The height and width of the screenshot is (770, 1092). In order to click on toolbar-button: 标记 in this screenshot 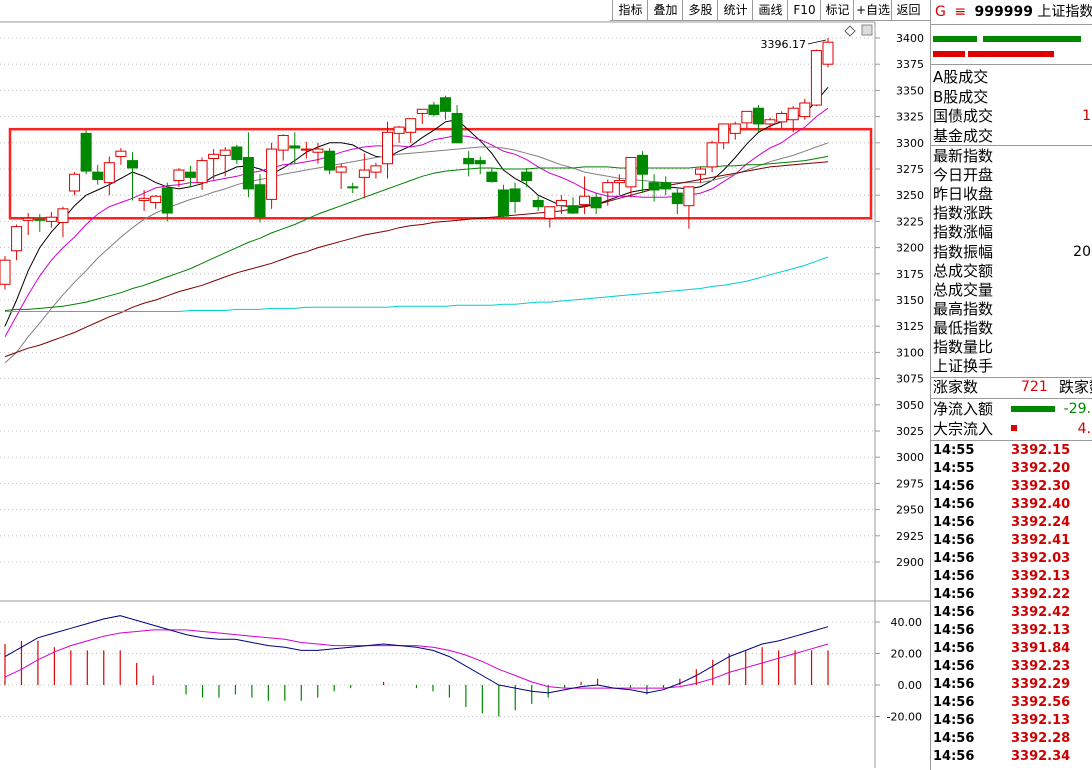, I will do `click(837, 10)`.